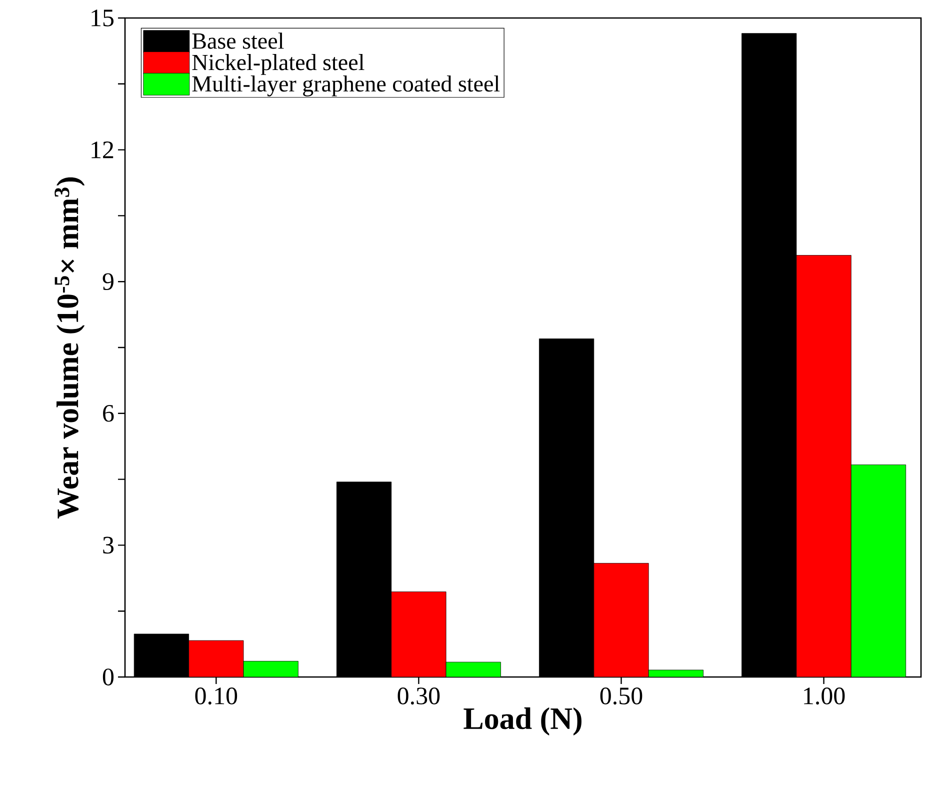 This screenshot has height=787, width=925. Describe the element at coordinates (278, 64) in the screenshot. I see `legend-label: Nickel-plated steel` at that location.